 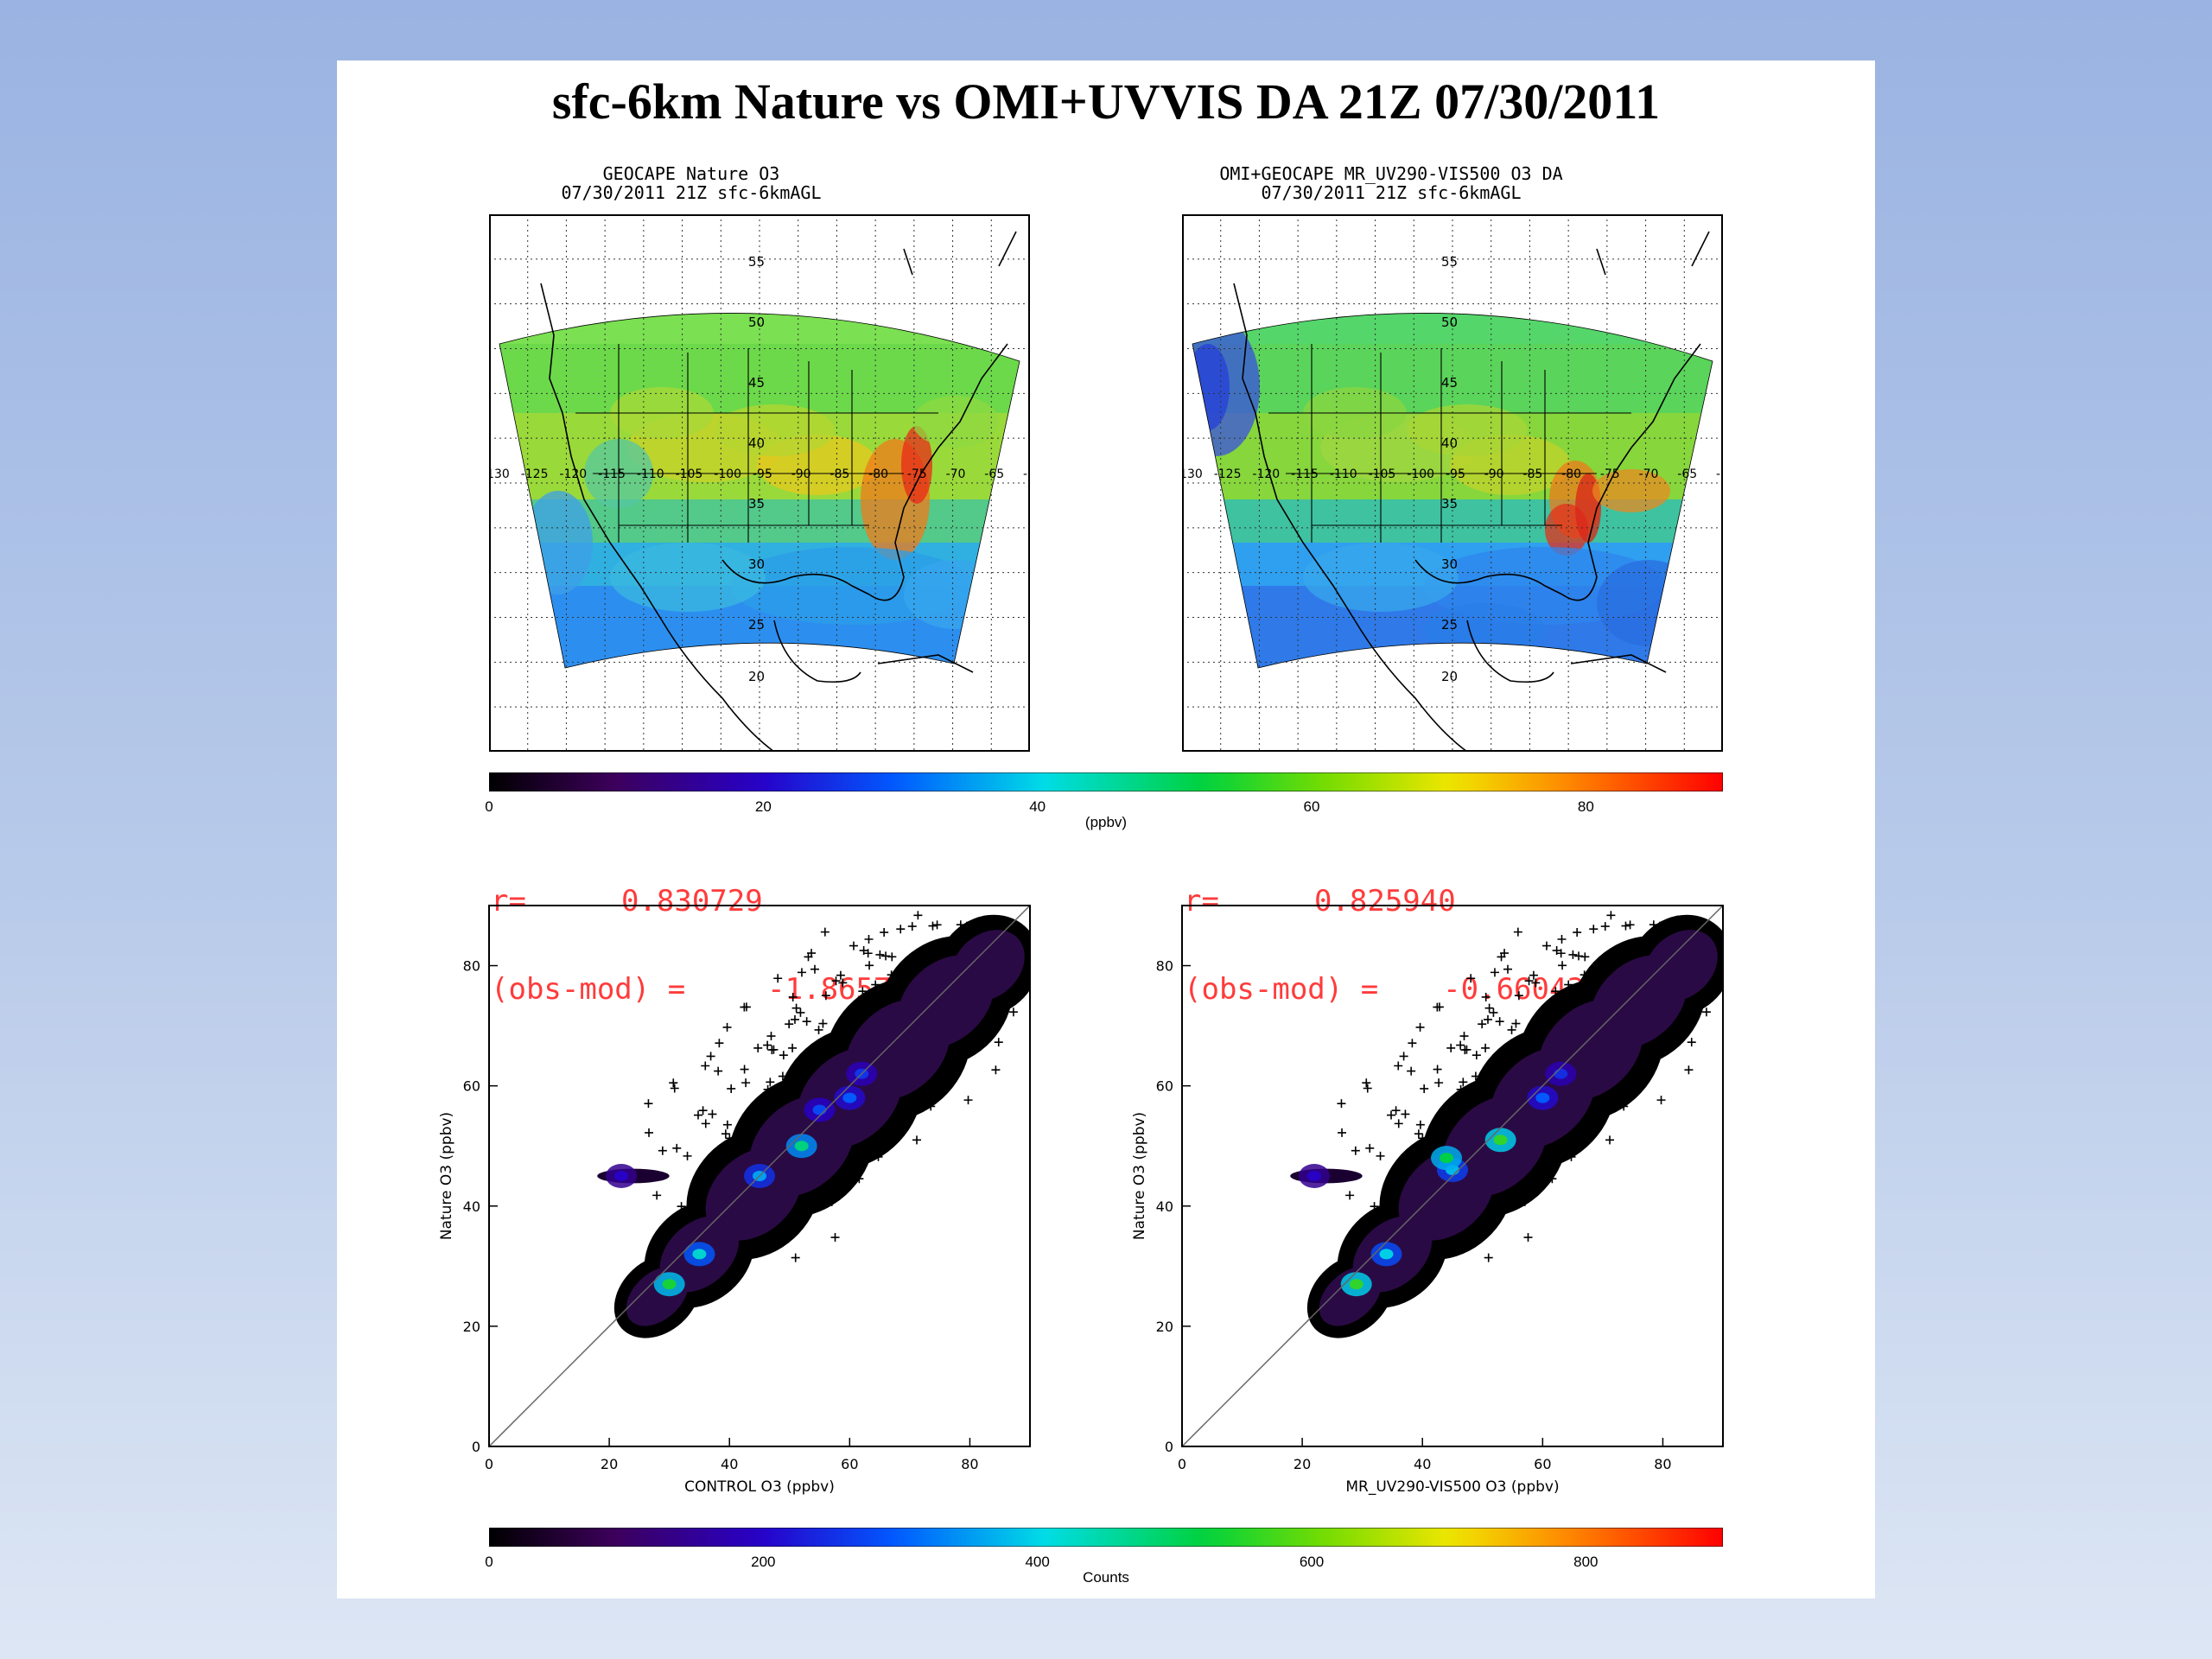 What do you see at coordinates (1532, 474) in the screenshot?
I see `lon-label: -85` at bounding box center [1532, 474].